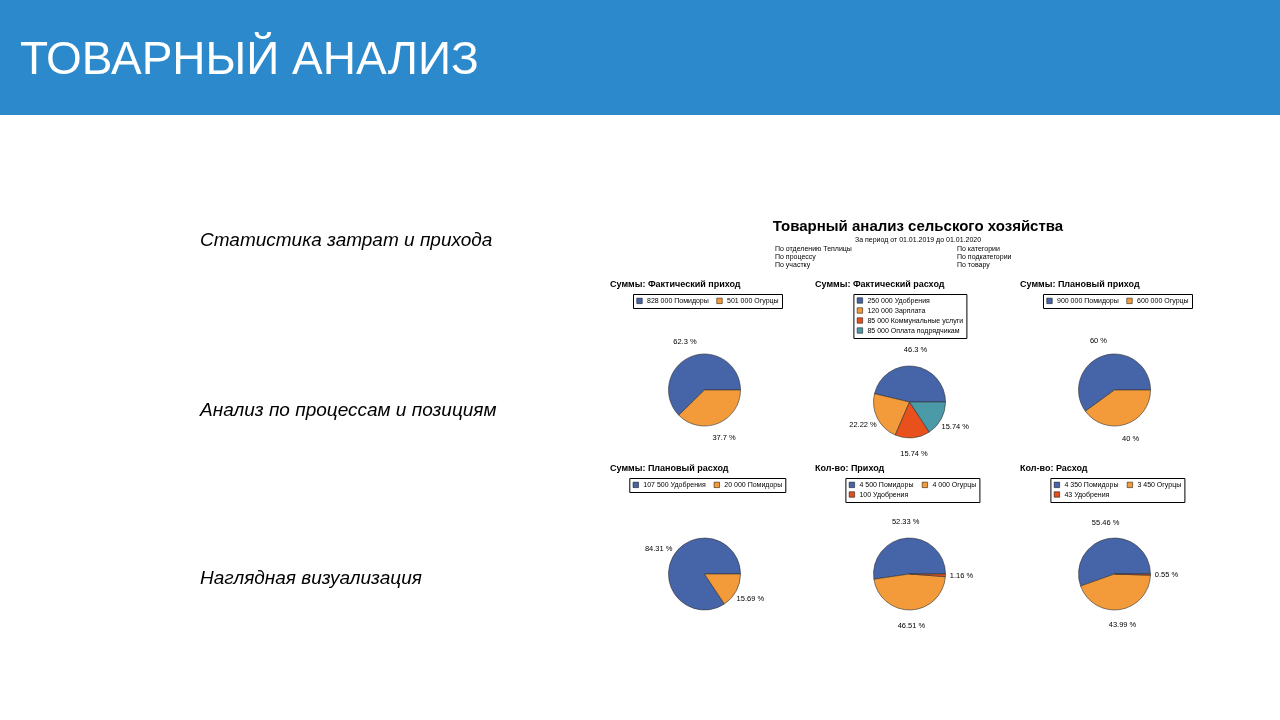 The width and height of the screenshot is (1280, 720). I want to click on chart-title: Суммы: Плановый приход, so click(1080, 284).